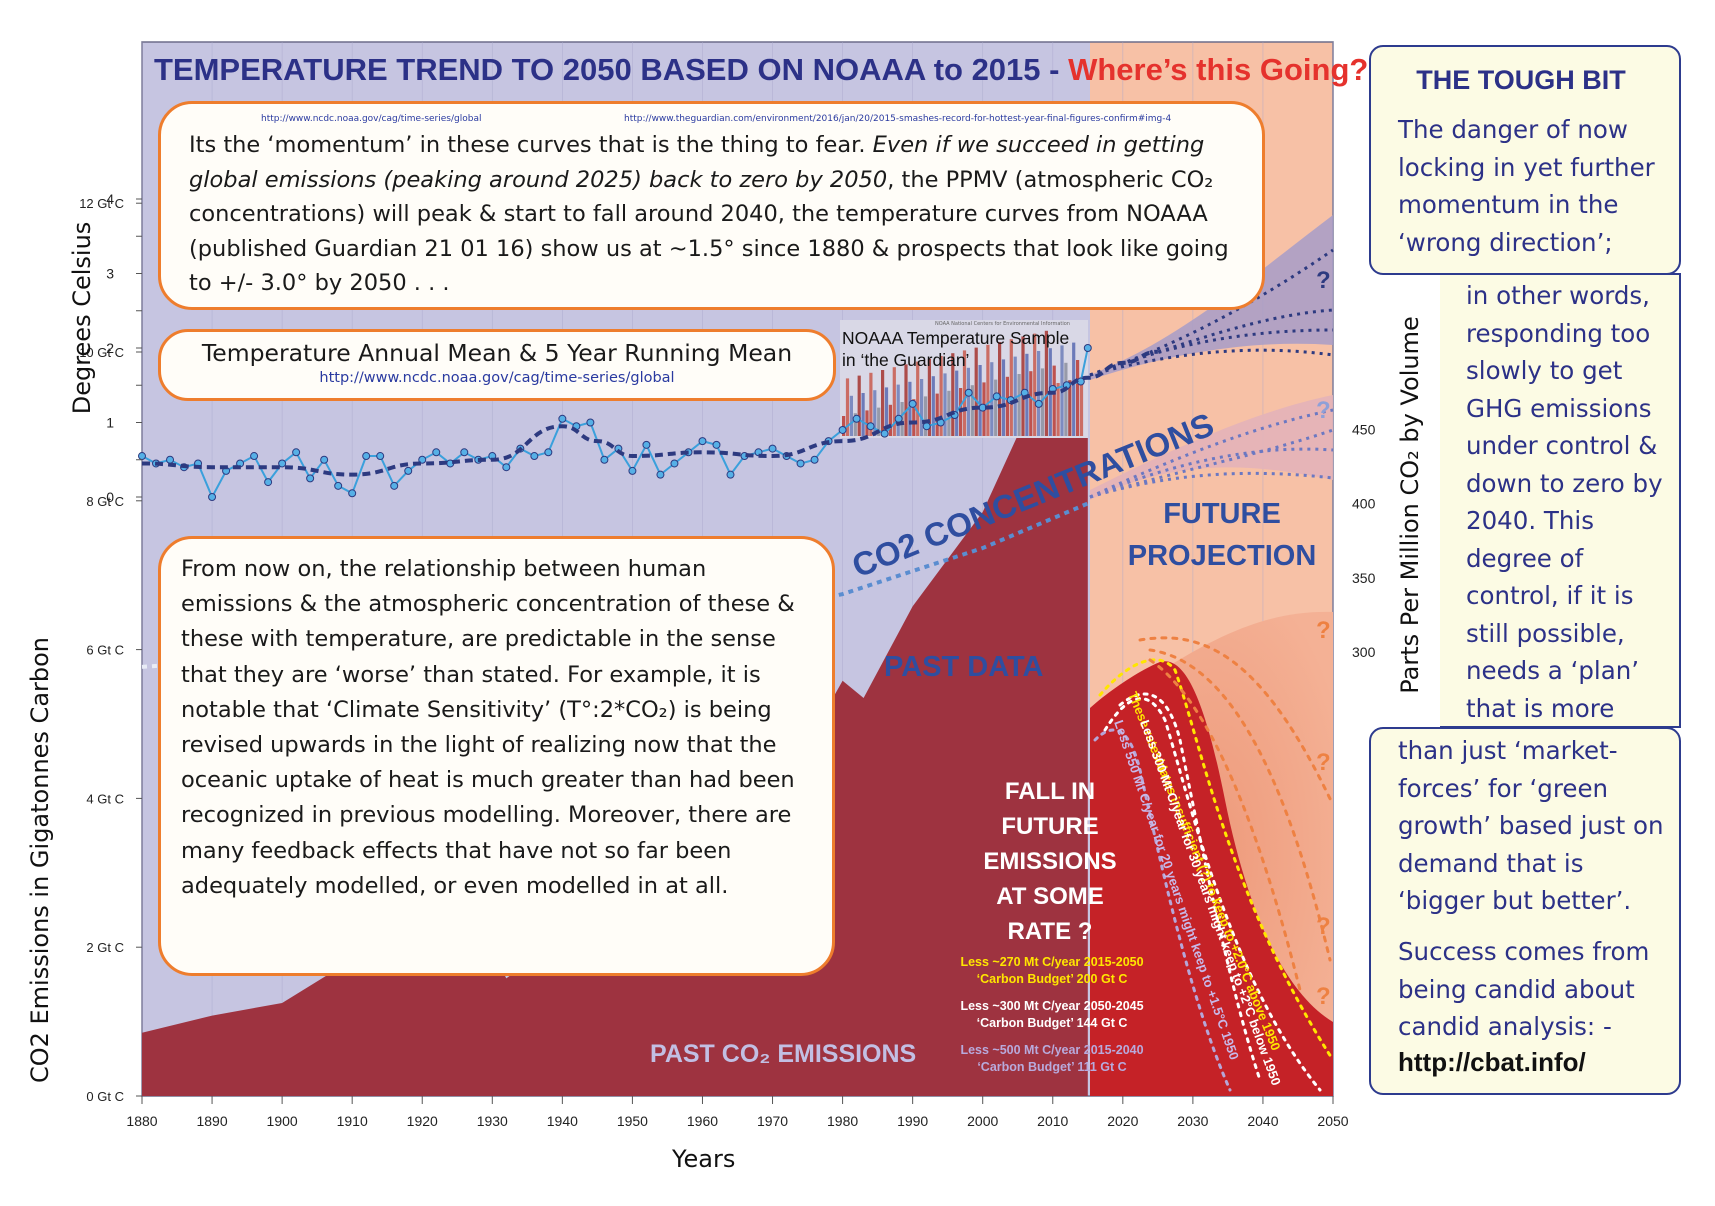 This screenshot has width=1715, height=1206. Describe the element at coordinates (772, 448) in the screenshot. I see `temperature-point-1970` at that location.